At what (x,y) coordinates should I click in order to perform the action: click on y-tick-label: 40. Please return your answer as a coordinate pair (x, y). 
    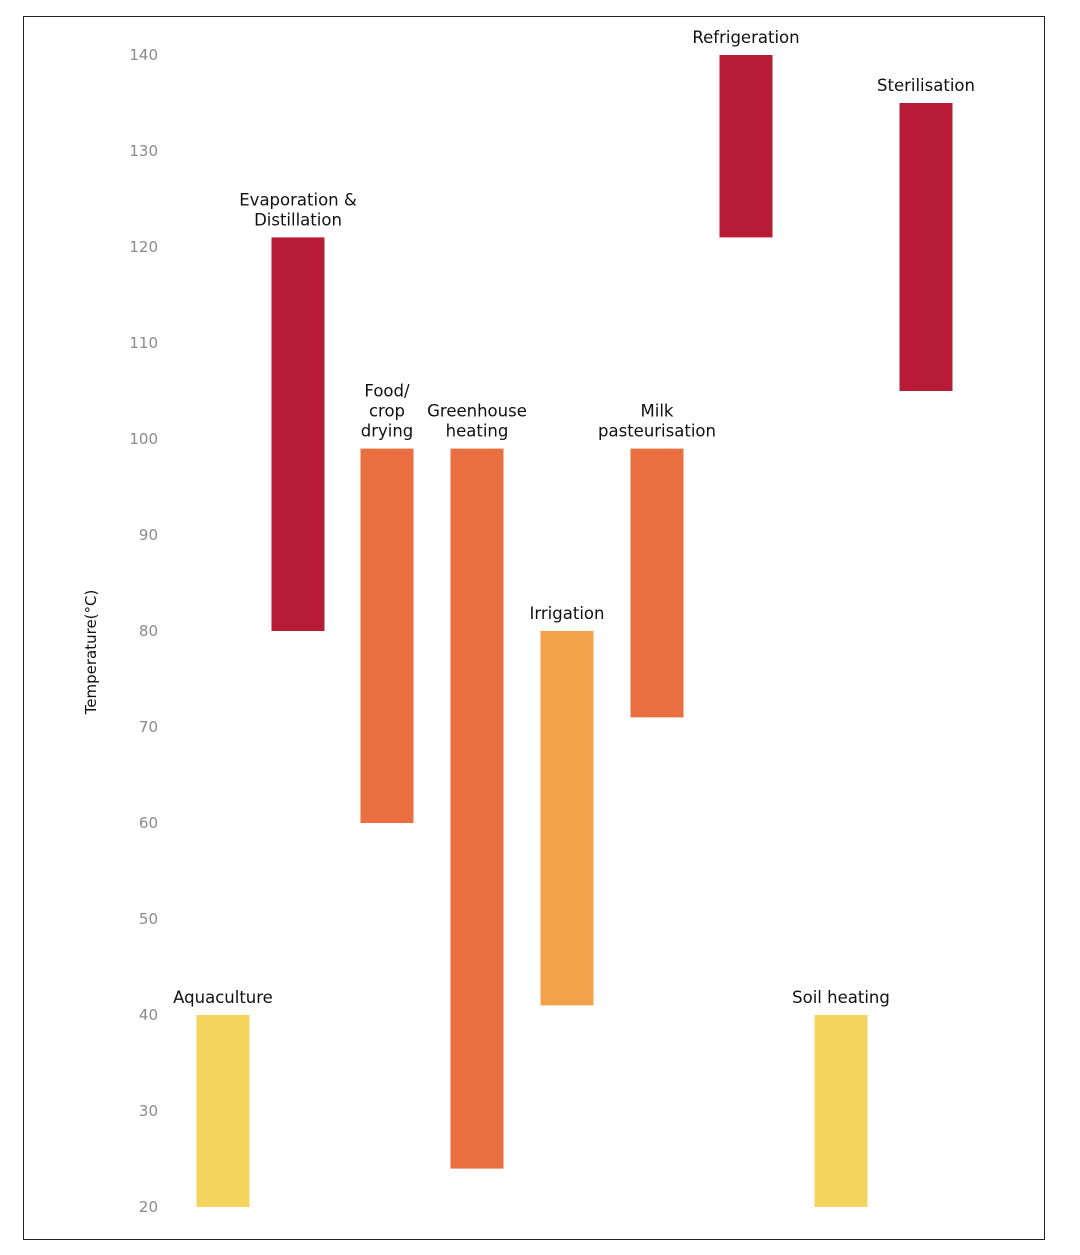
    Looking at the image, I should click on (148, 1015).